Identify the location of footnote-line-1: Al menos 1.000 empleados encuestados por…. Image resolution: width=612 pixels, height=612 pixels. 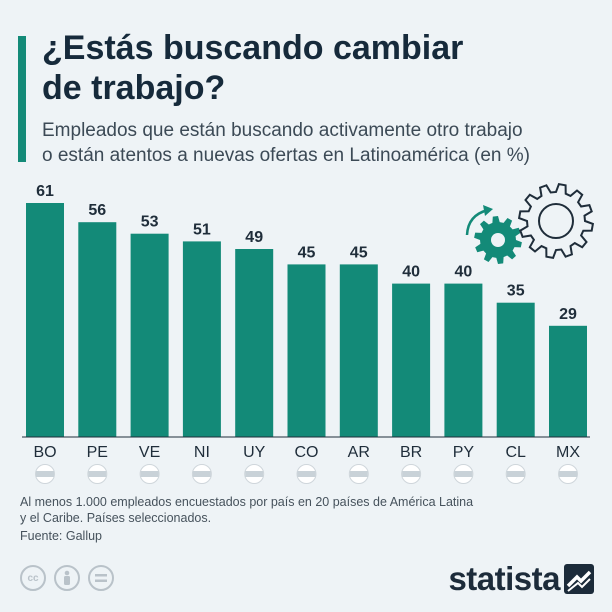
(247, 502).